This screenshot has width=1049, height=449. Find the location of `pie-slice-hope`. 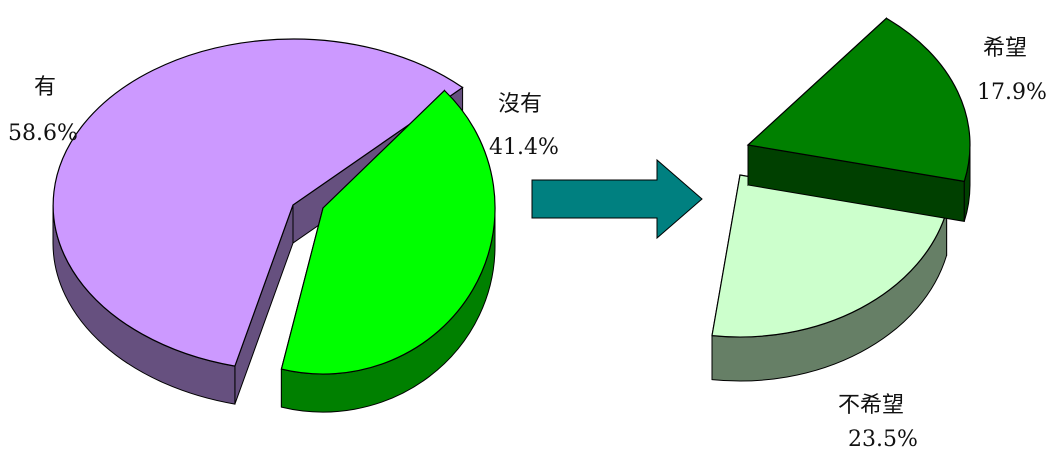

pie-slice-hope is located at coordinates (858, 119).